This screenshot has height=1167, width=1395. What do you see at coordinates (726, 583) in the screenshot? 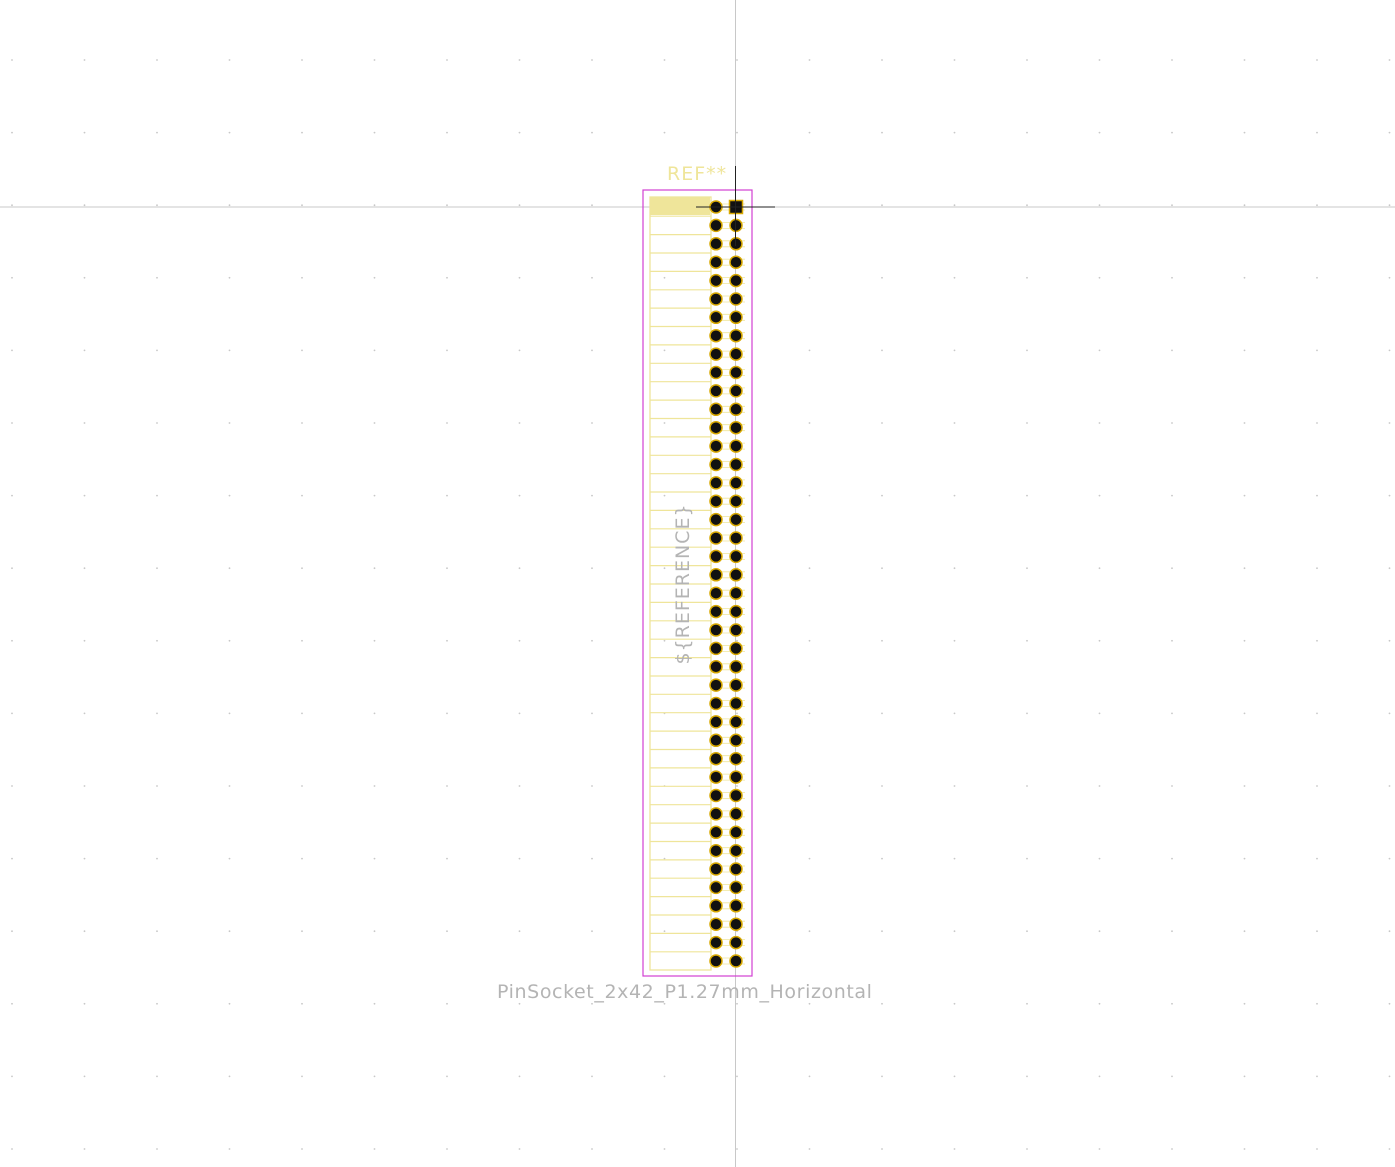
I see `pad-array` at bounding box center [726, 583].